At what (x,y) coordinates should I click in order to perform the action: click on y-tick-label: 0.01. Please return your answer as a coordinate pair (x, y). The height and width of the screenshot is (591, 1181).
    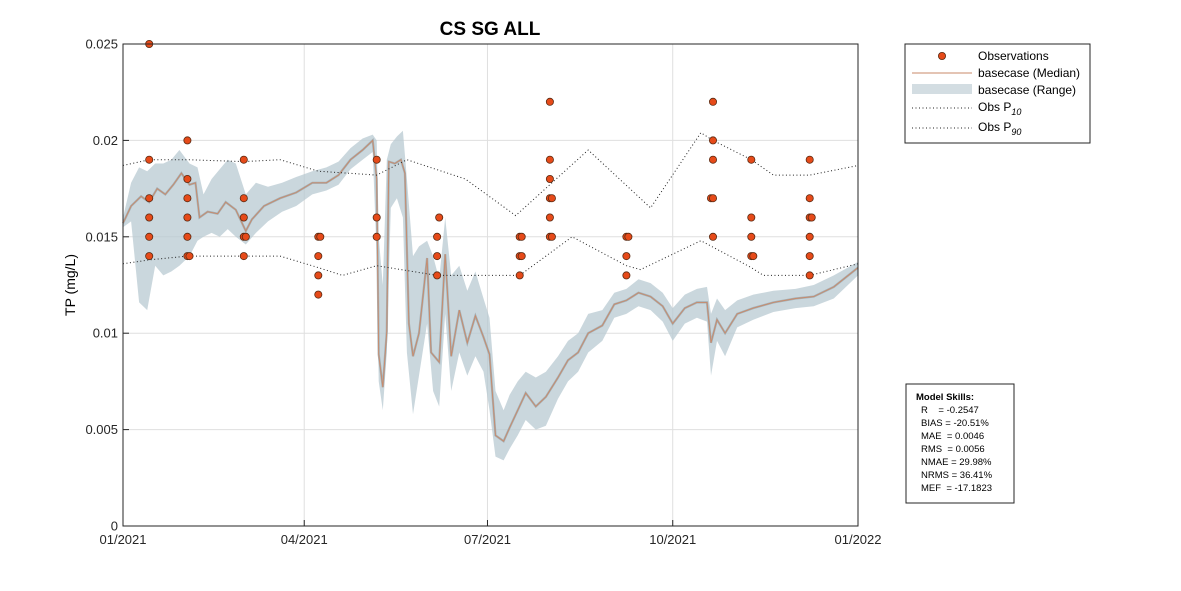
    Looking at the image, I should click on (105, 333).